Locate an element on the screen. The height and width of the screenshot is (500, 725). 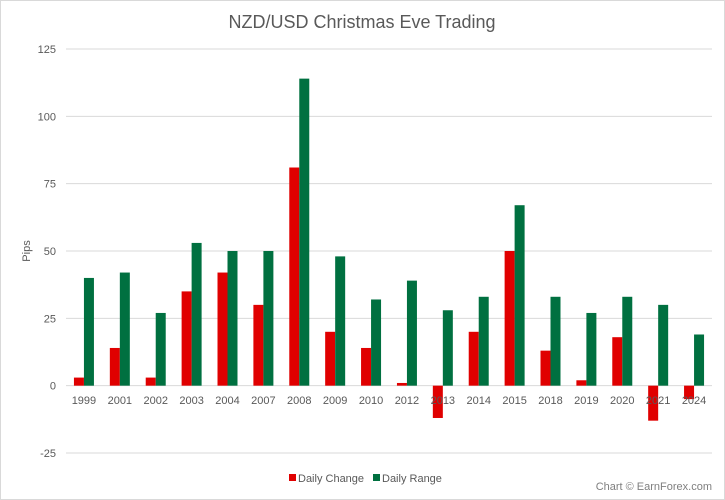
bar-daily-change-2007 is located at coordinates (258, 345).